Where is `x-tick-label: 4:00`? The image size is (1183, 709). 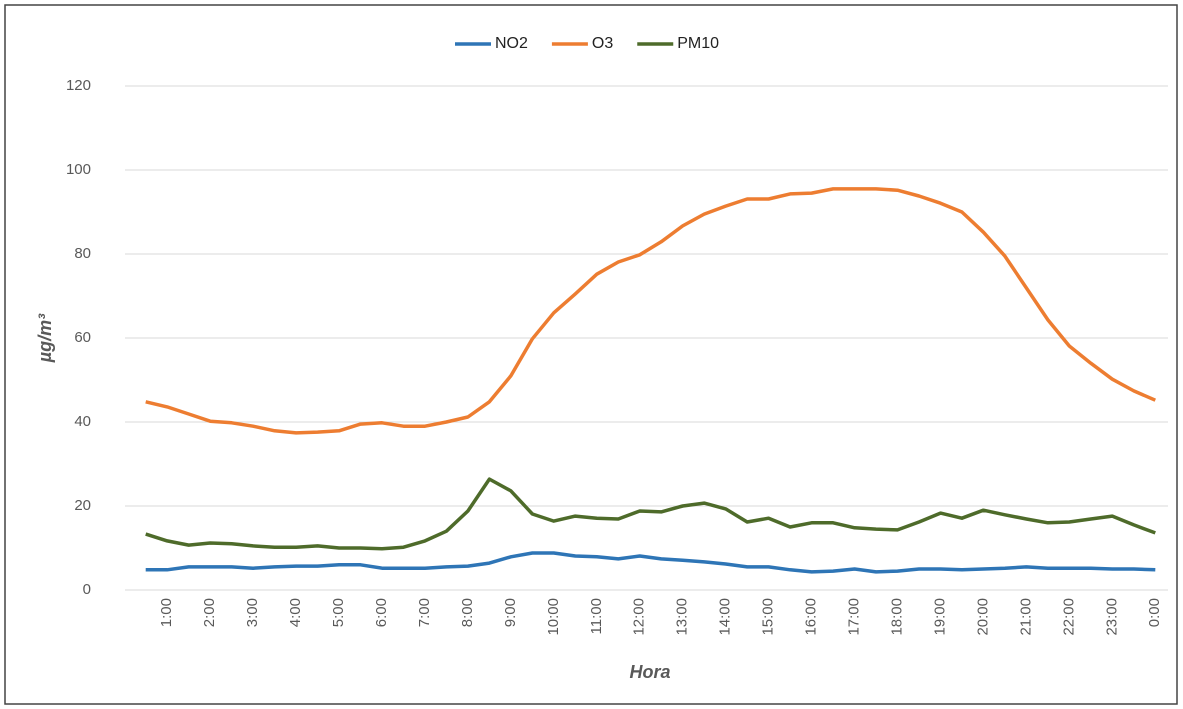
x-tick-label: 4:00 is located at coordinates (295, 612).